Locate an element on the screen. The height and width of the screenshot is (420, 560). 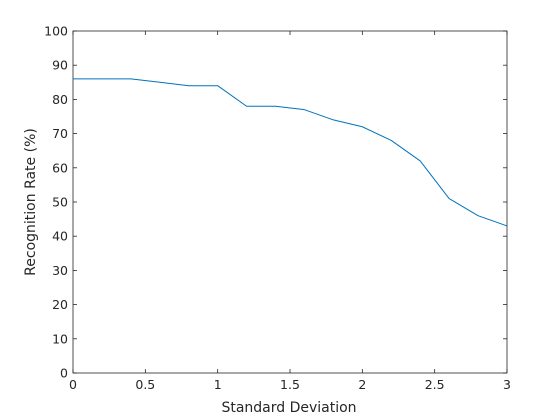
y-tick-label: 90 is located at coordinates (60, 65).